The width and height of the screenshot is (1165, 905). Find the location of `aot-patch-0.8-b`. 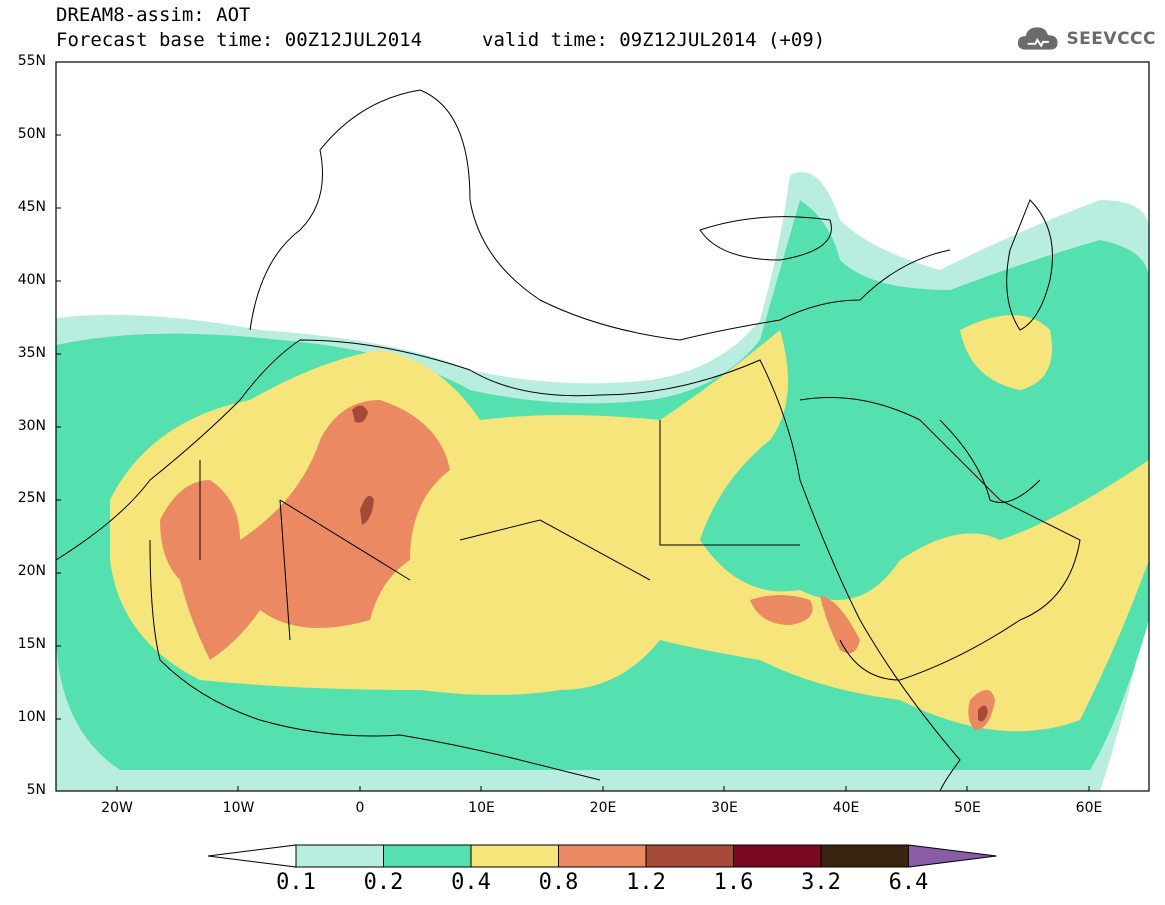

aot-patch-0.8-b is located at coordinates (781, 610).